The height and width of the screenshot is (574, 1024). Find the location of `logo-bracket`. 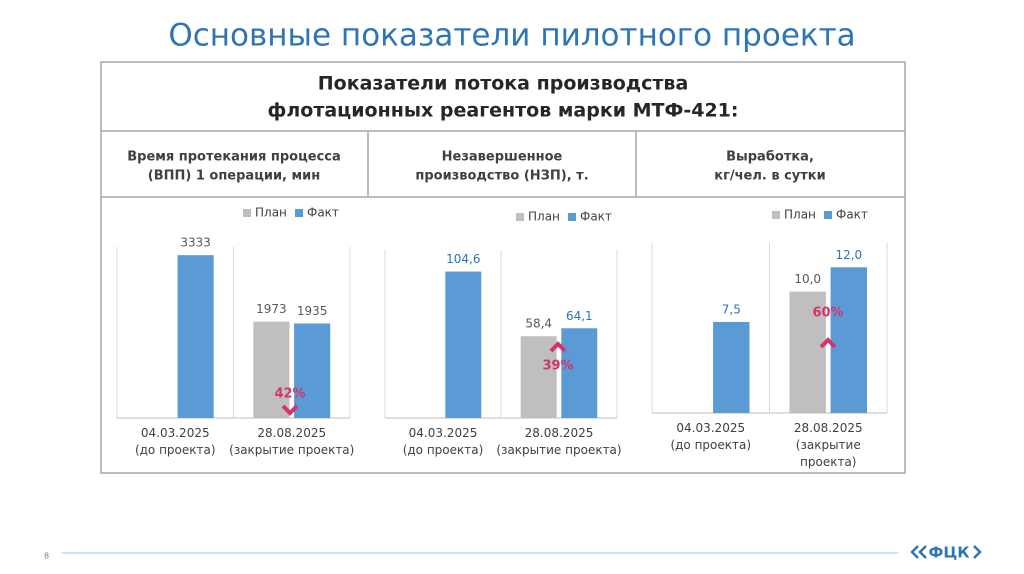

logo-bracket is located at coordinates (946, 552).